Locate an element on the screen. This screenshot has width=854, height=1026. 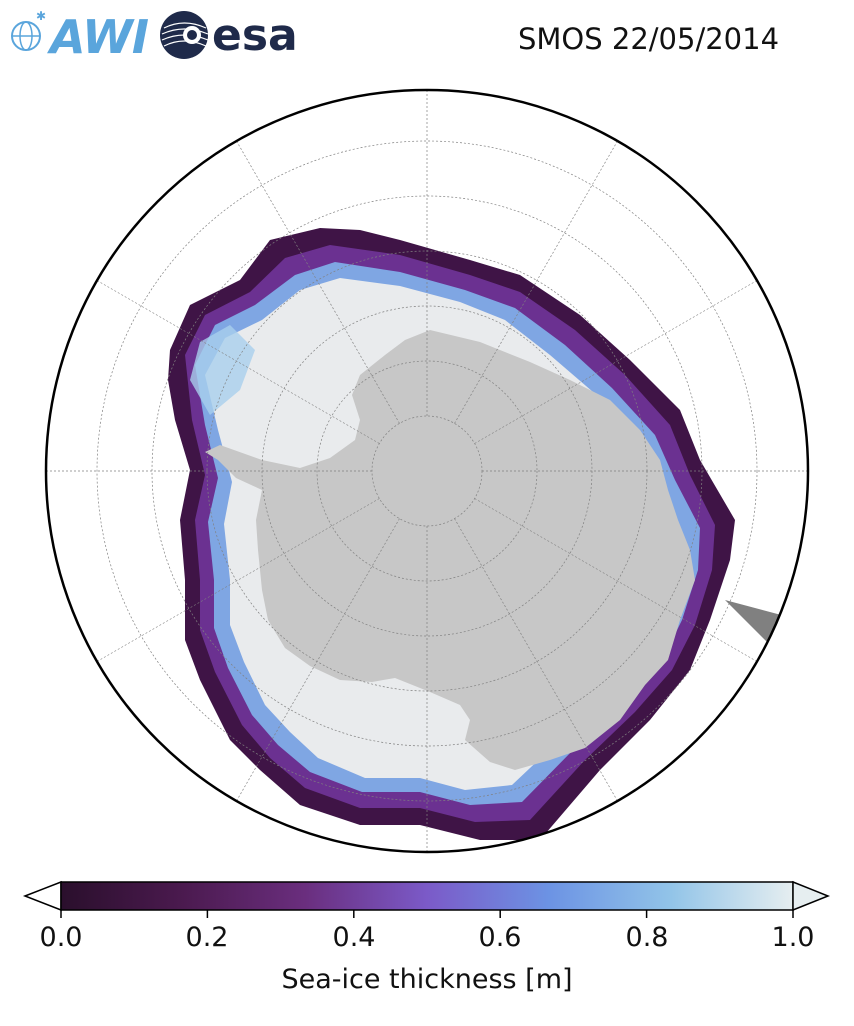
colorbar-extend-low is located at coordinates (42, 896).